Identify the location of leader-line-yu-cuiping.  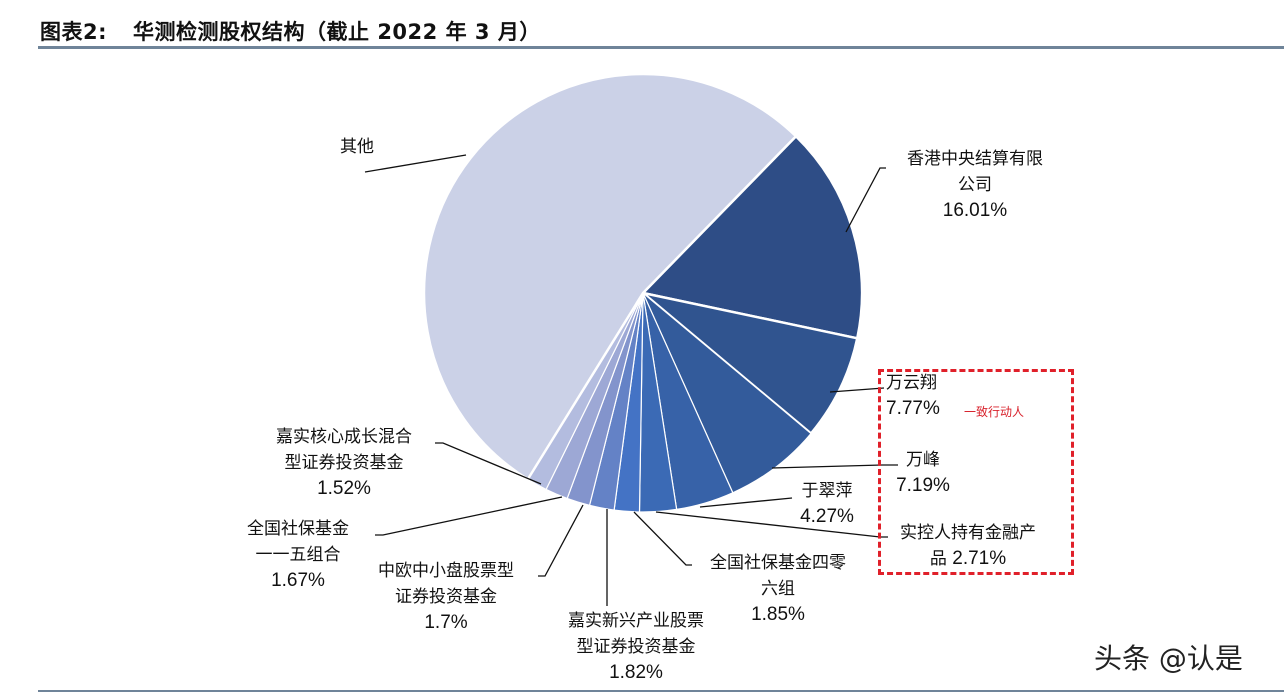
(746, 502).